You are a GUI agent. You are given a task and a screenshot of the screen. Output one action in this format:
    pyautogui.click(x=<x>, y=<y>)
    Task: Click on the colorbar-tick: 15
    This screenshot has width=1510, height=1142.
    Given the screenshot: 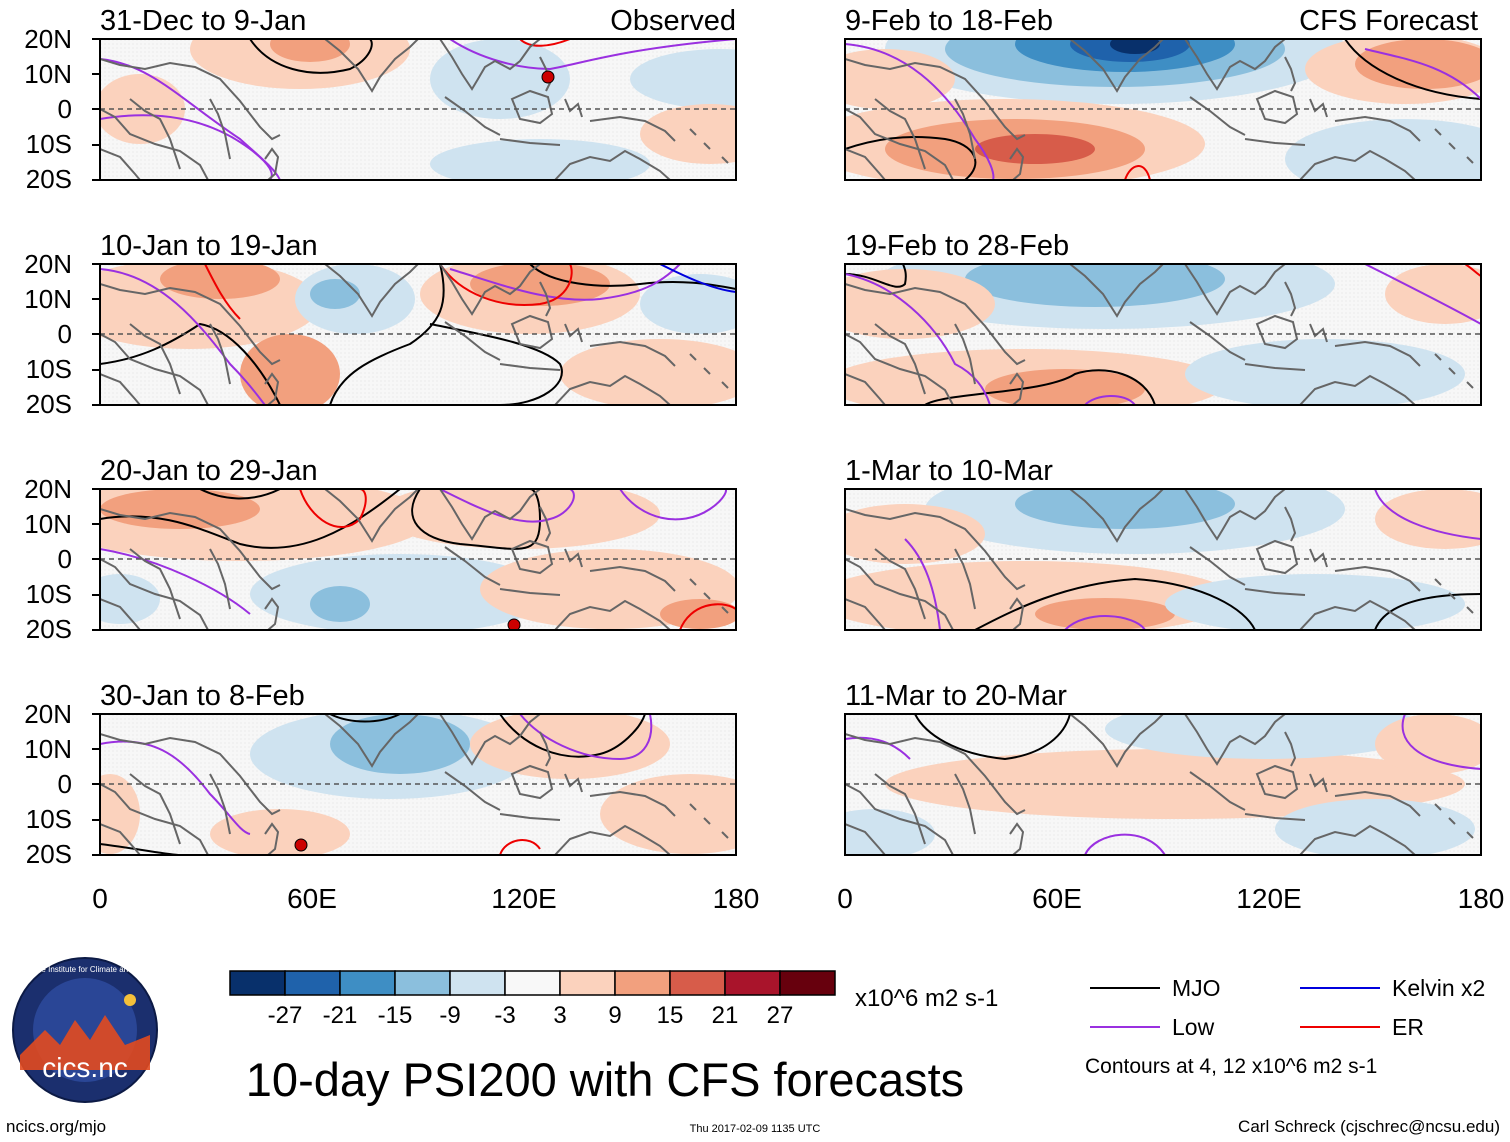 What is the action you would take?
    pyautogui.click(x=670, y=1015)
    